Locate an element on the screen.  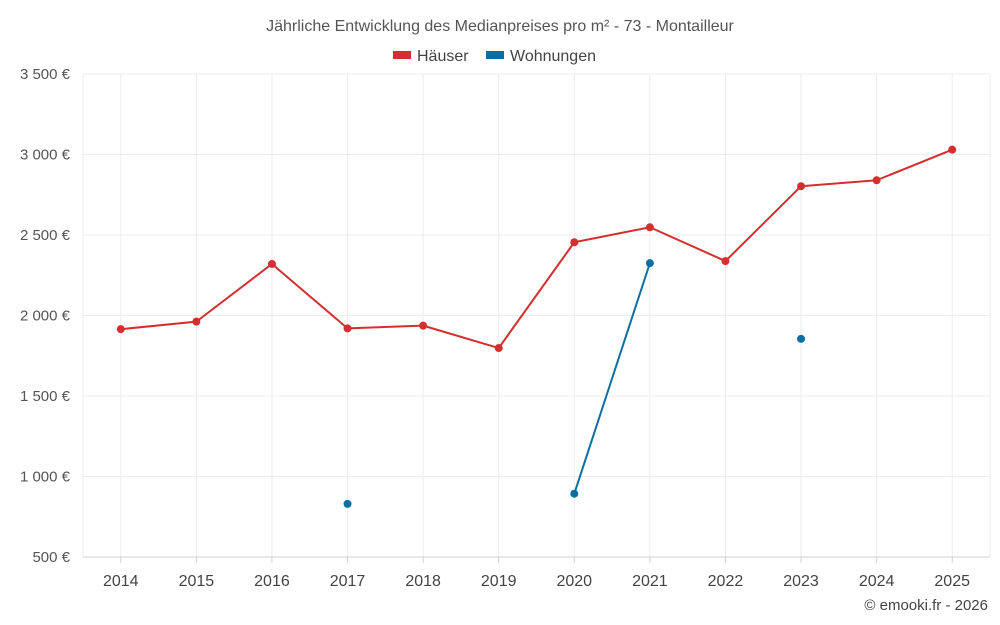
y-tick-label: 2 000 € is located at coordinates (45, 316).